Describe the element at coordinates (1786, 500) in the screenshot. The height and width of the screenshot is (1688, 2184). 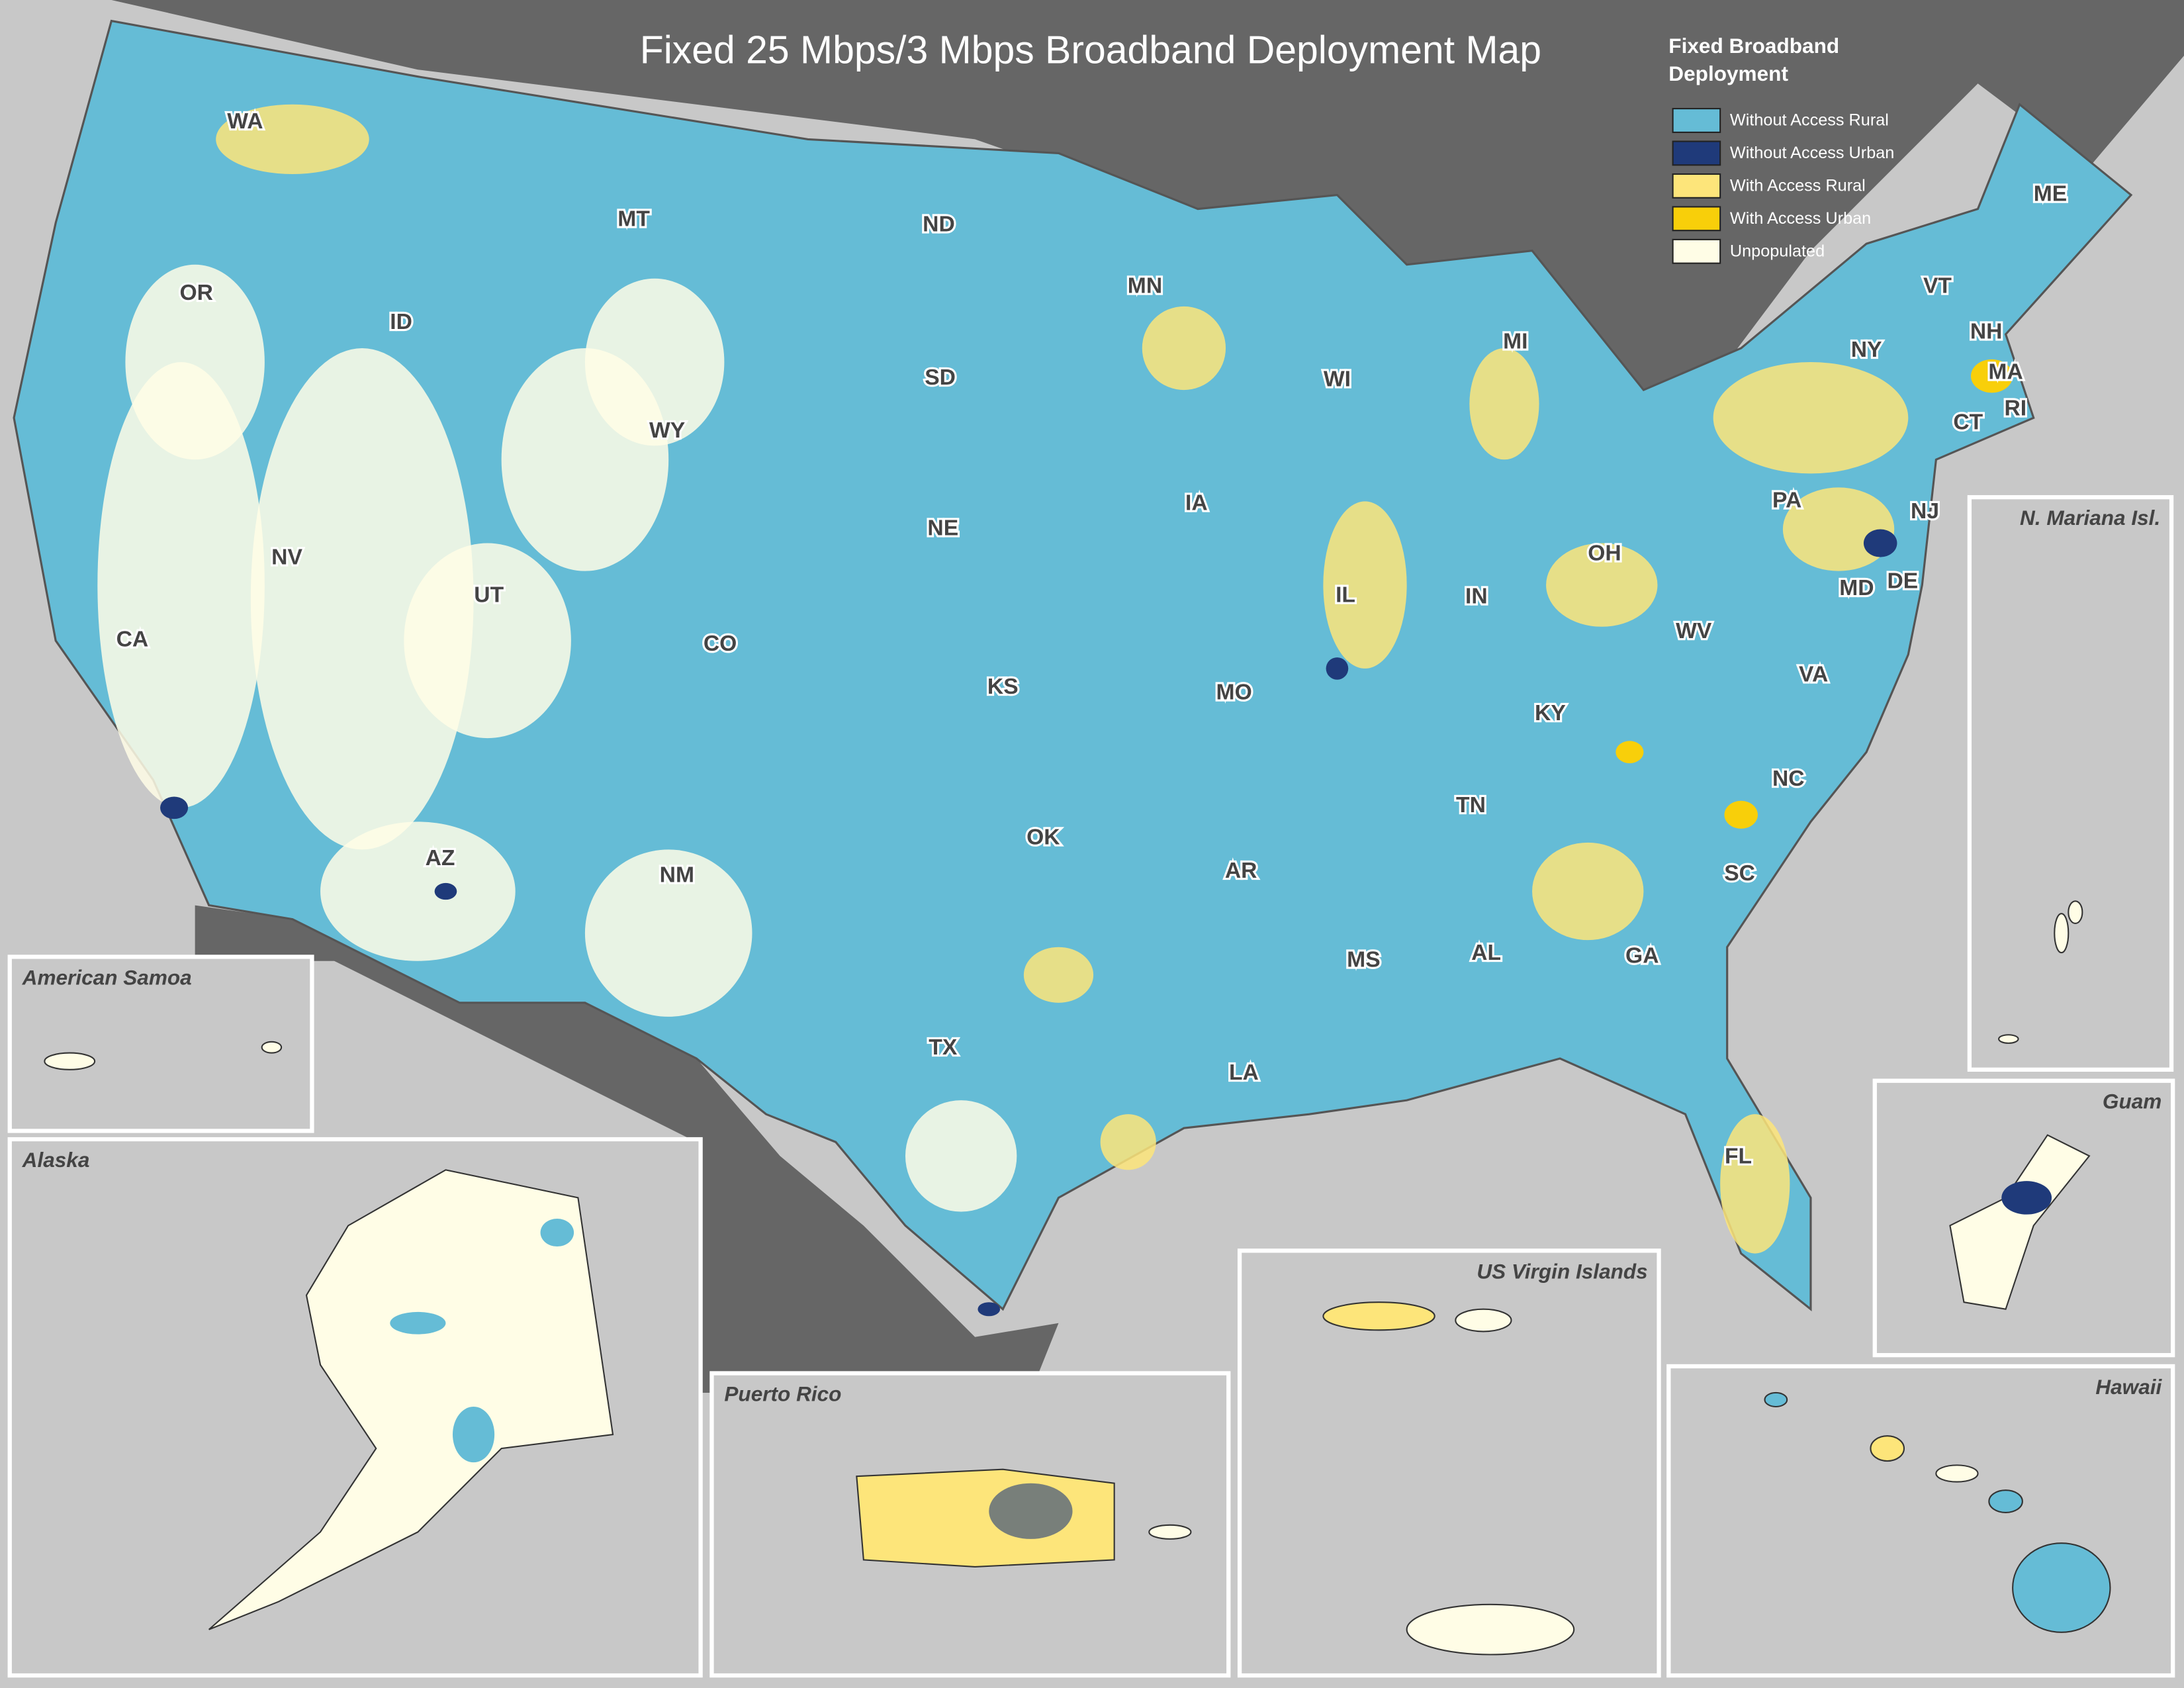
I see `state-label: PA` at that location.